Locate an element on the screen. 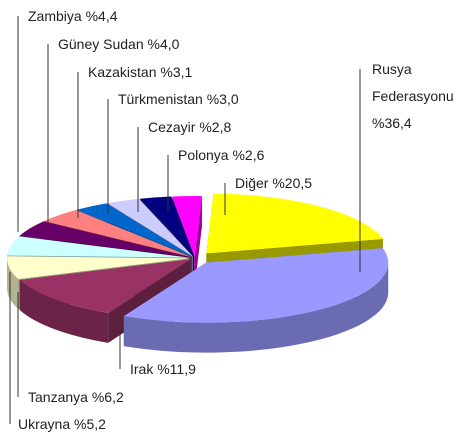 This screenshot has height=440, width=464. slice-label: Polonya %2,6 is located at coordinates (221, 155).